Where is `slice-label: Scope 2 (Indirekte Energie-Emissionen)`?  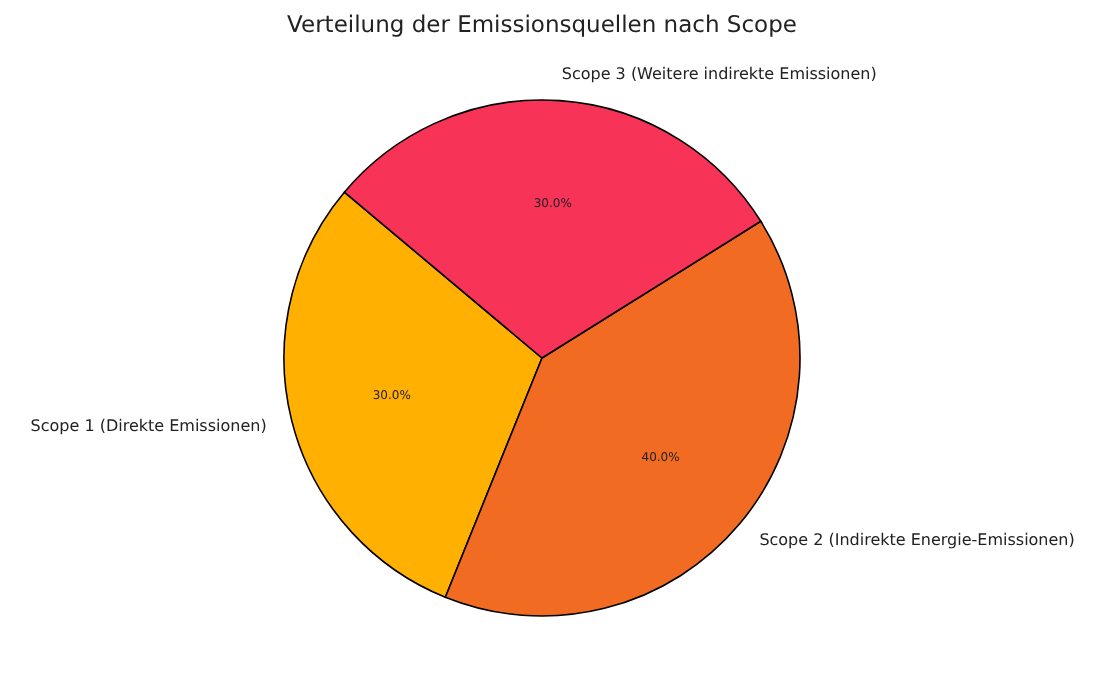
slice-label: Scope 2 (Indirekte Energie-Emissionen) is located at coordinates (917, 539).